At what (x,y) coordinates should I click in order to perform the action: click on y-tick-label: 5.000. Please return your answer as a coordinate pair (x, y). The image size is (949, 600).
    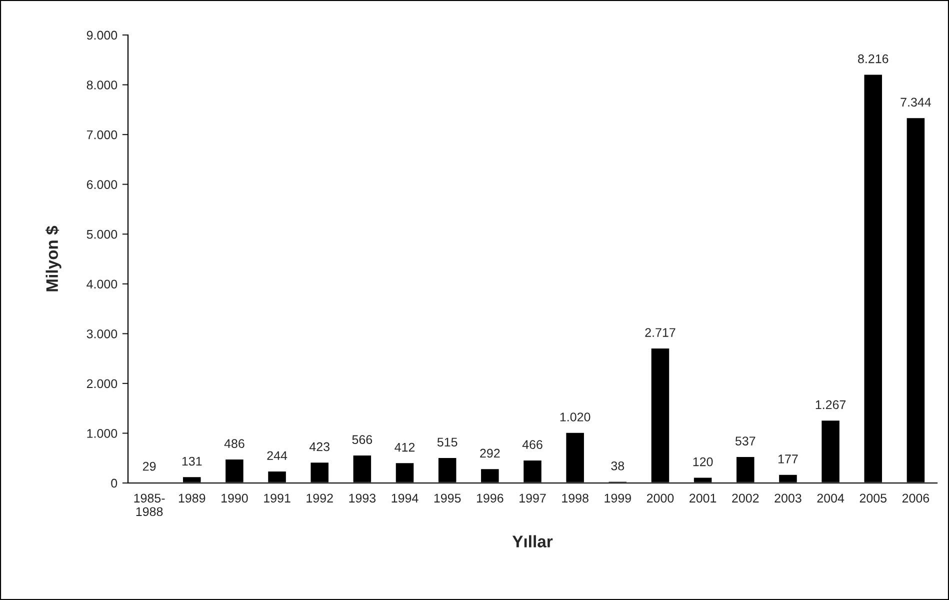
    Looking at the image, I should click on (102, 234).